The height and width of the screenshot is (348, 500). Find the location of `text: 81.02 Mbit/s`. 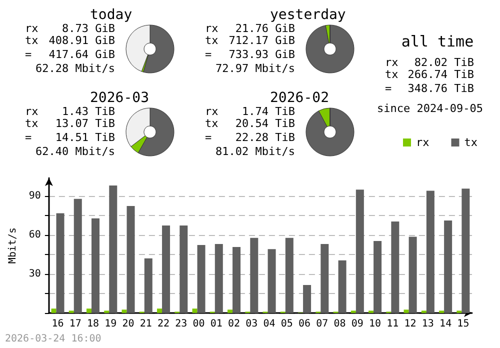

text: 81.02 Mbit/s is located at coordinates (255, 151).